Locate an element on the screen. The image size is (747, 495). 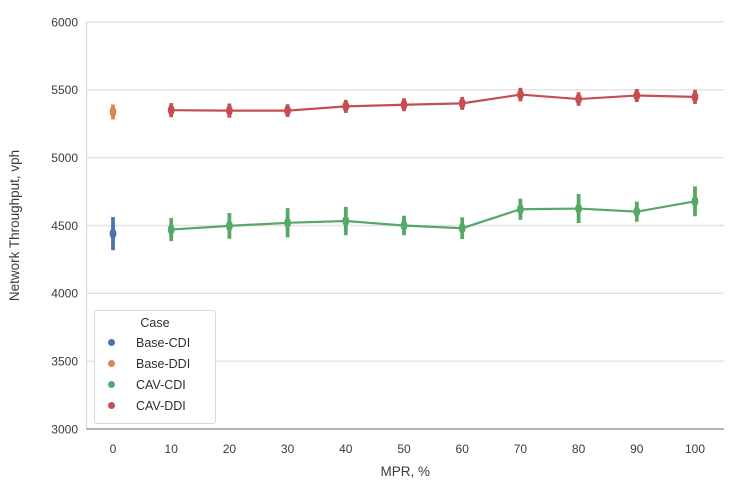
legend-rows: Base-CDI Base-DDI CAV-CDI CAV-DDI is located at coordinates (155, 374).